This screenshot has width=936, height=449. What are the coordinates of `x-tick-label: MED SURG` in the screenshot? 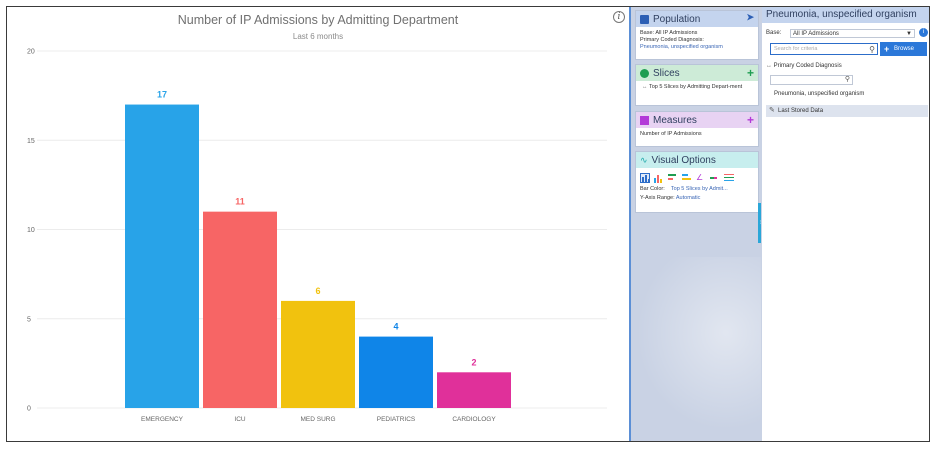 It's located at (317, 419).